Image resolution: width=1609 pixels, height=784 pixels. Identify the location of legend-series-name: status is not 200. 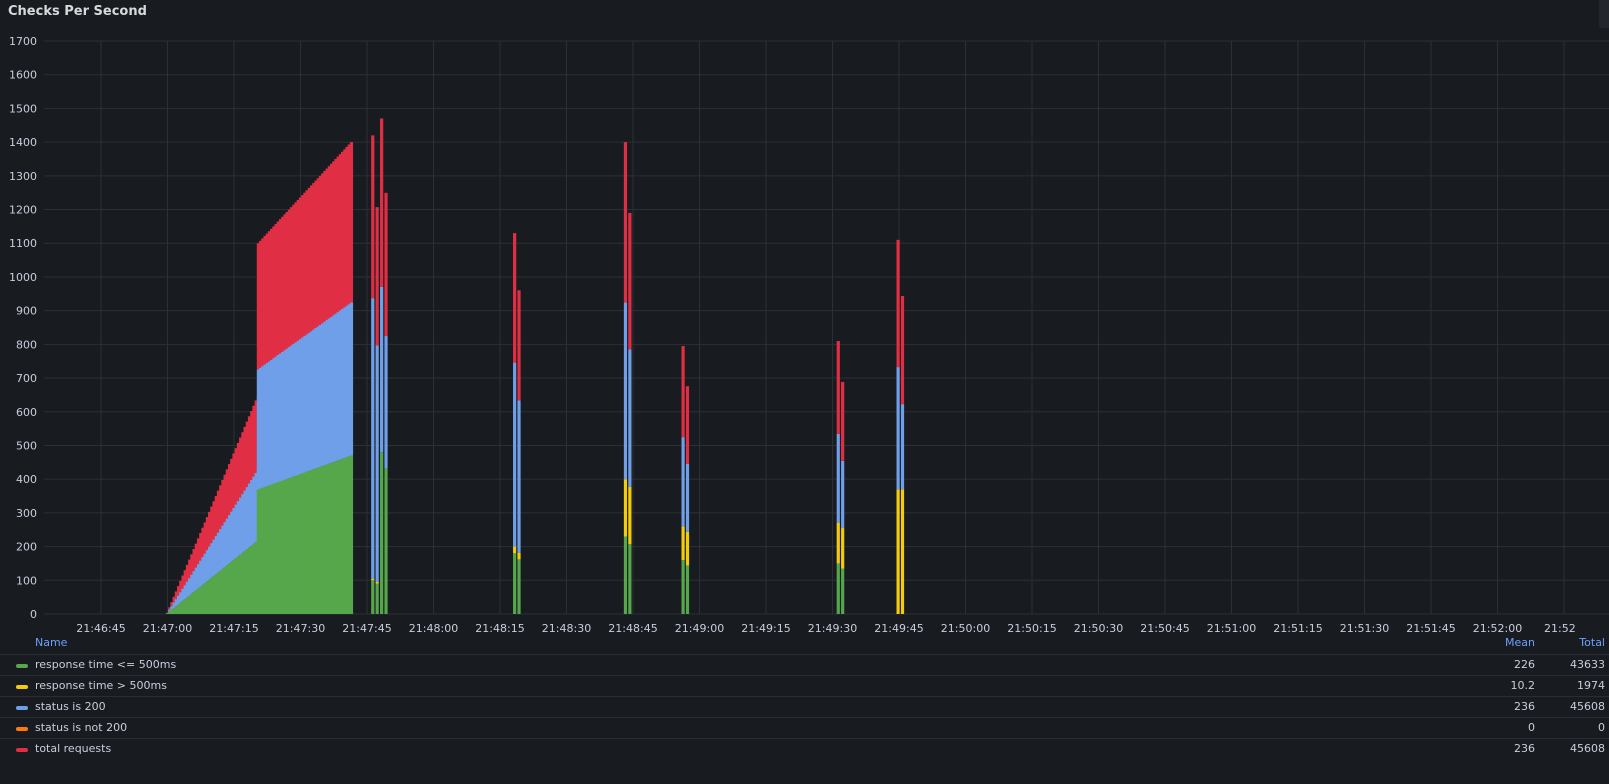
(81, 727).